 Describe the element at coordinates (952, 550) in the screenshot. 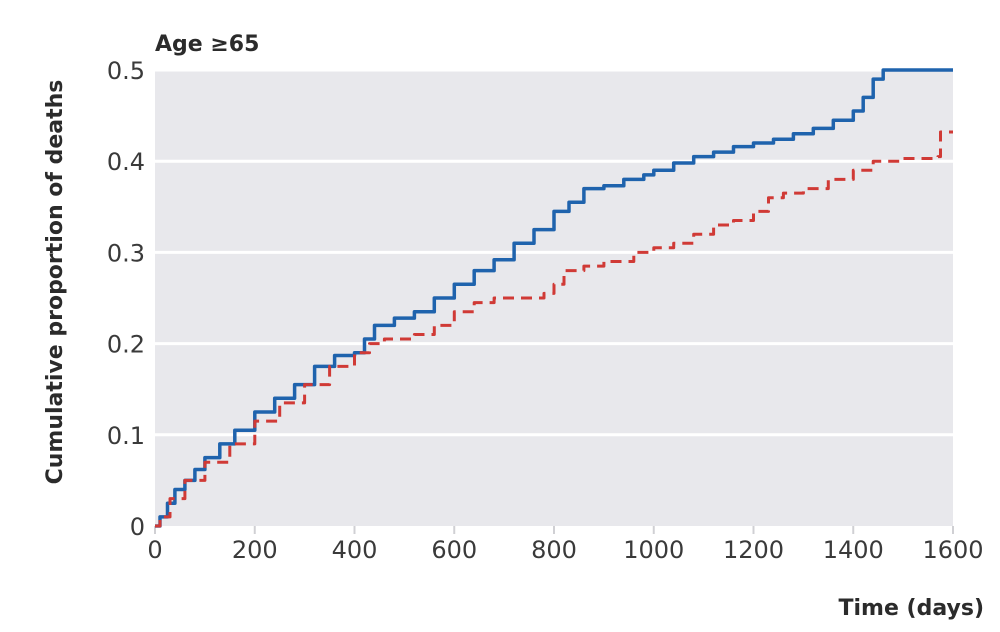

I see `x-tick-label-8: 1600` at that location.